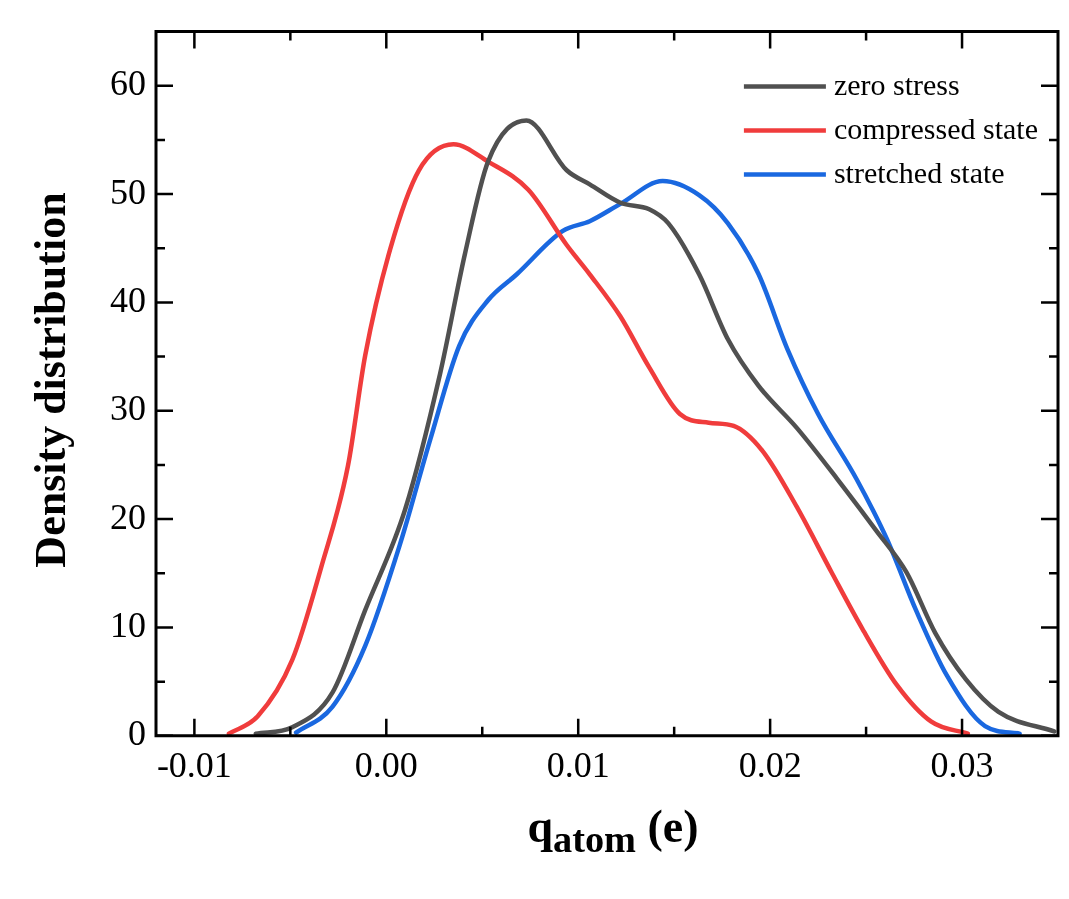 Image resolution: width=1069 pixels, height=899 pixels. What do you see at coordinates (128, 408) in the screenshot?
I see `y-tick-label: 30` at bounding box center [128, 408].